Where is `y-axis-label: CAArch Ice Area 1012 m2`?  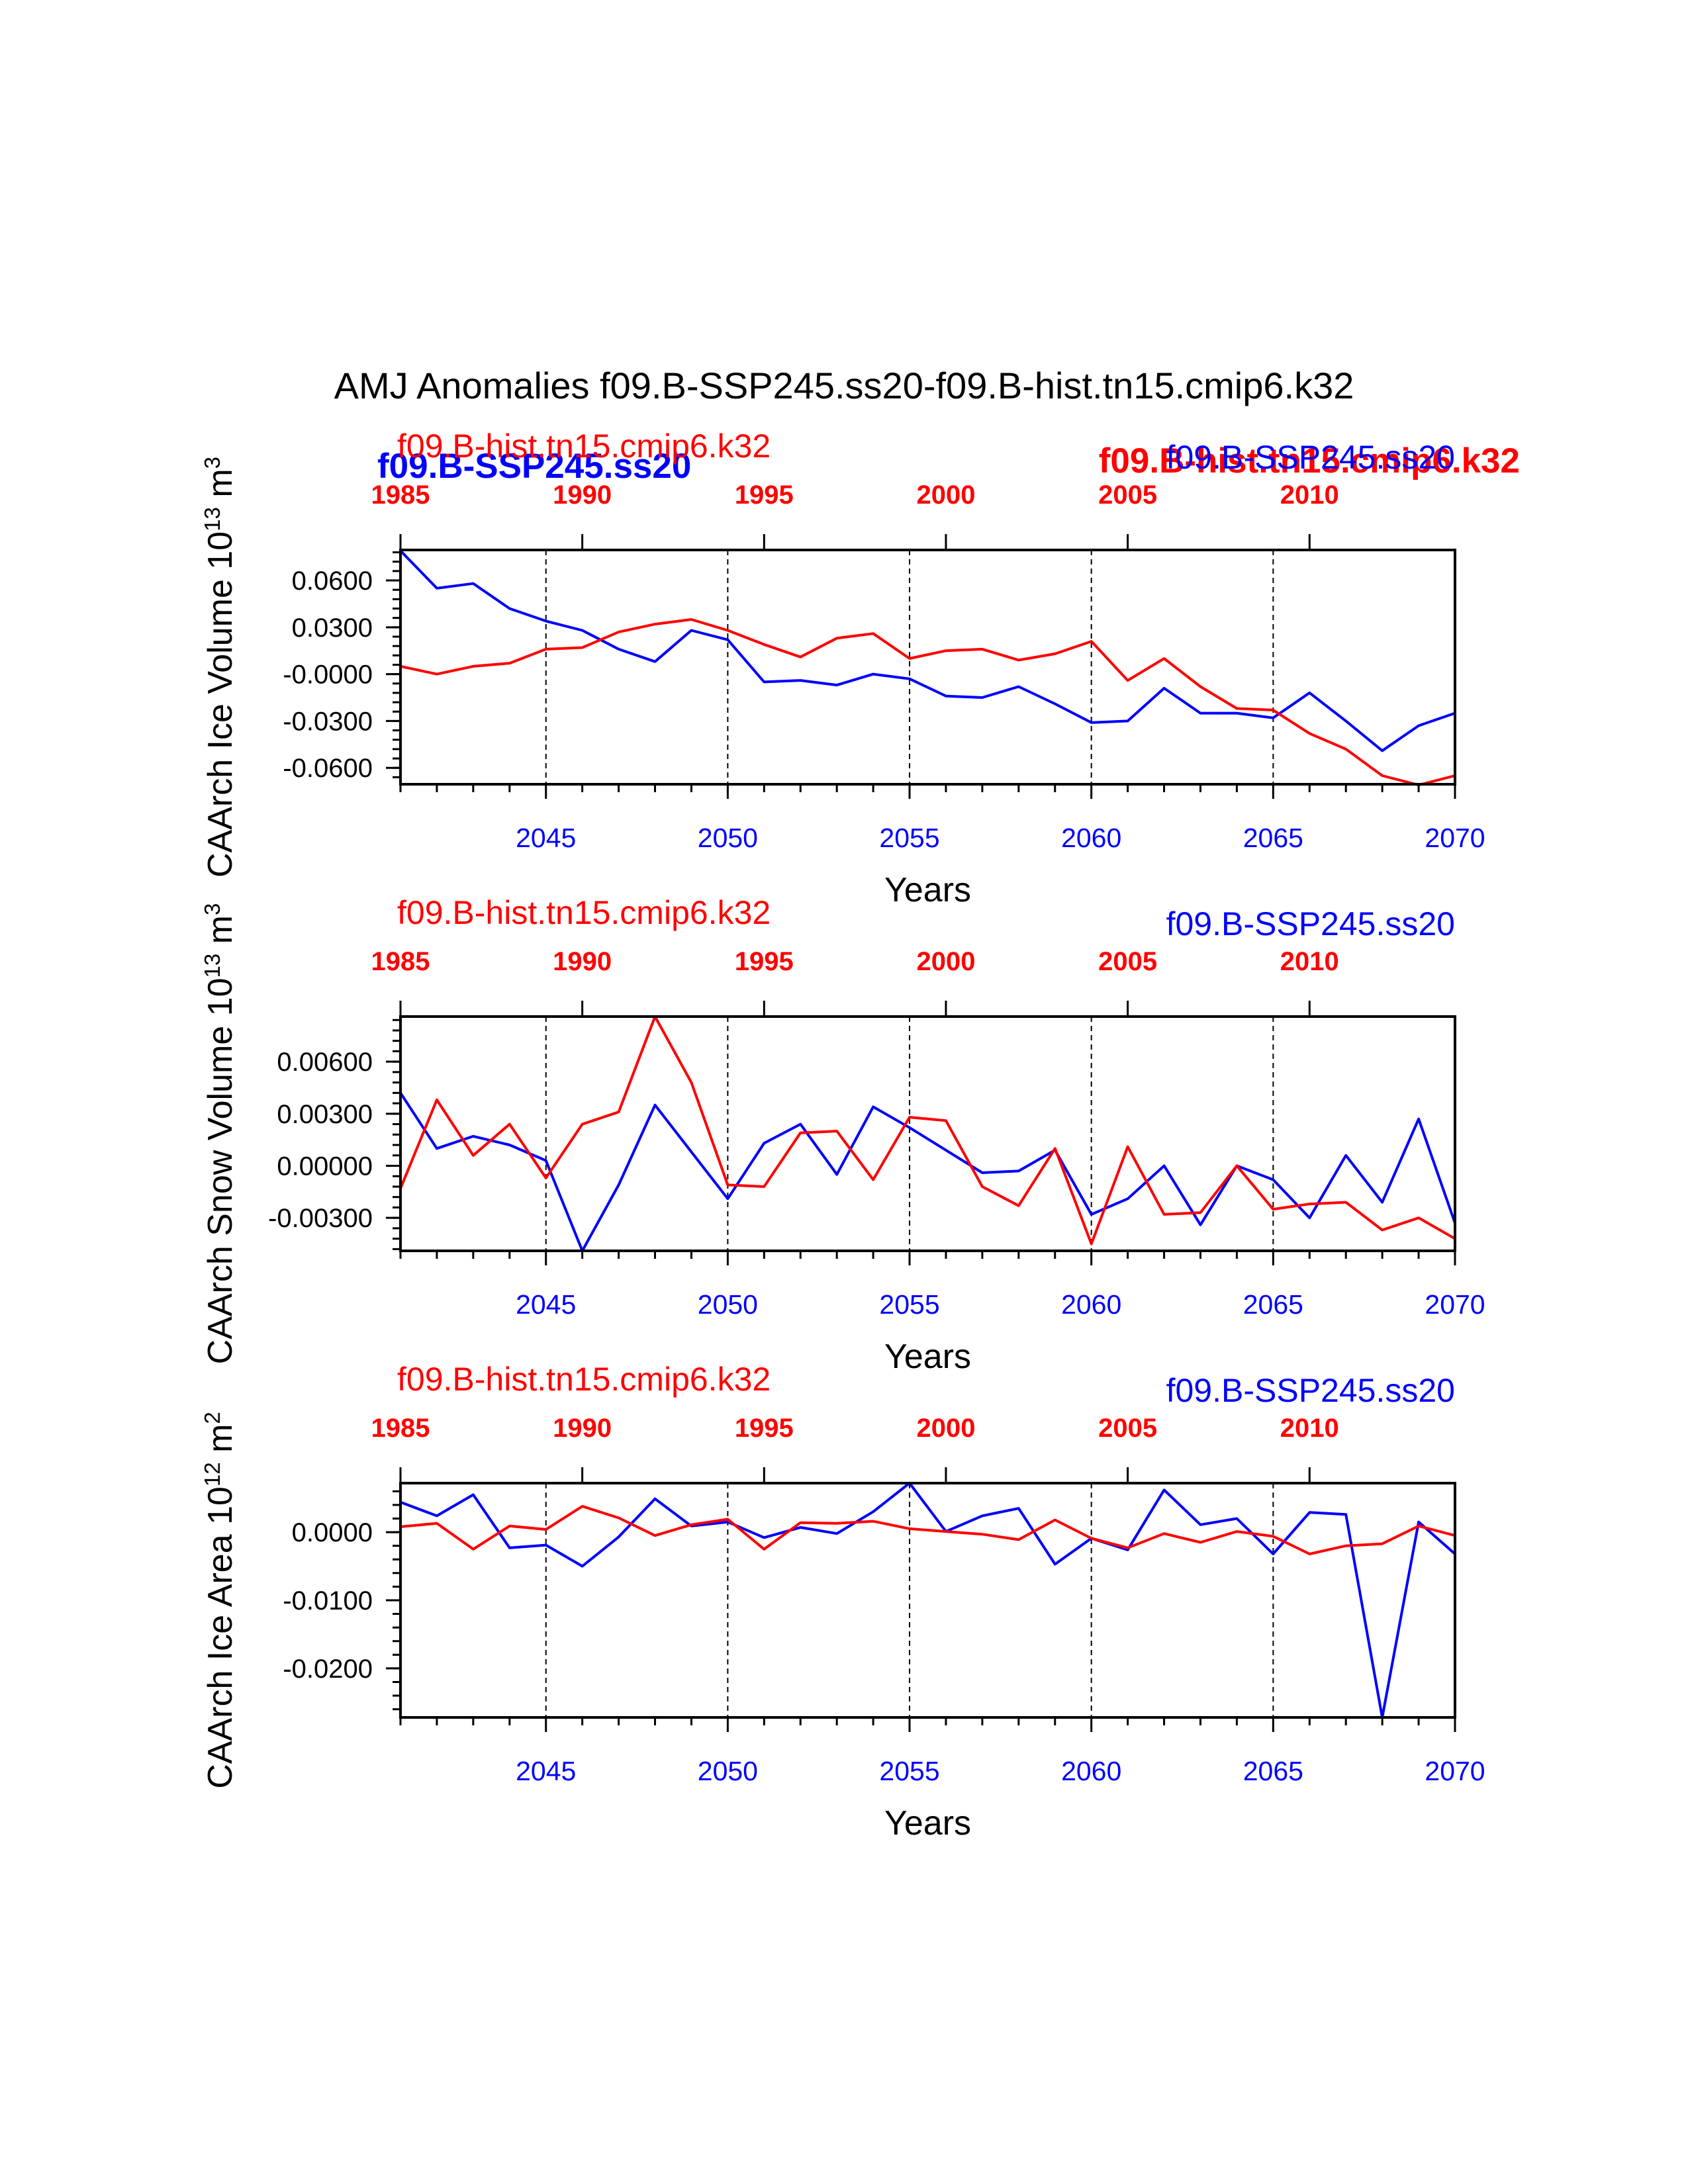 y-axis-label: CAArch Ice Area 1012 m2 is located at coordinates (220, 1601).